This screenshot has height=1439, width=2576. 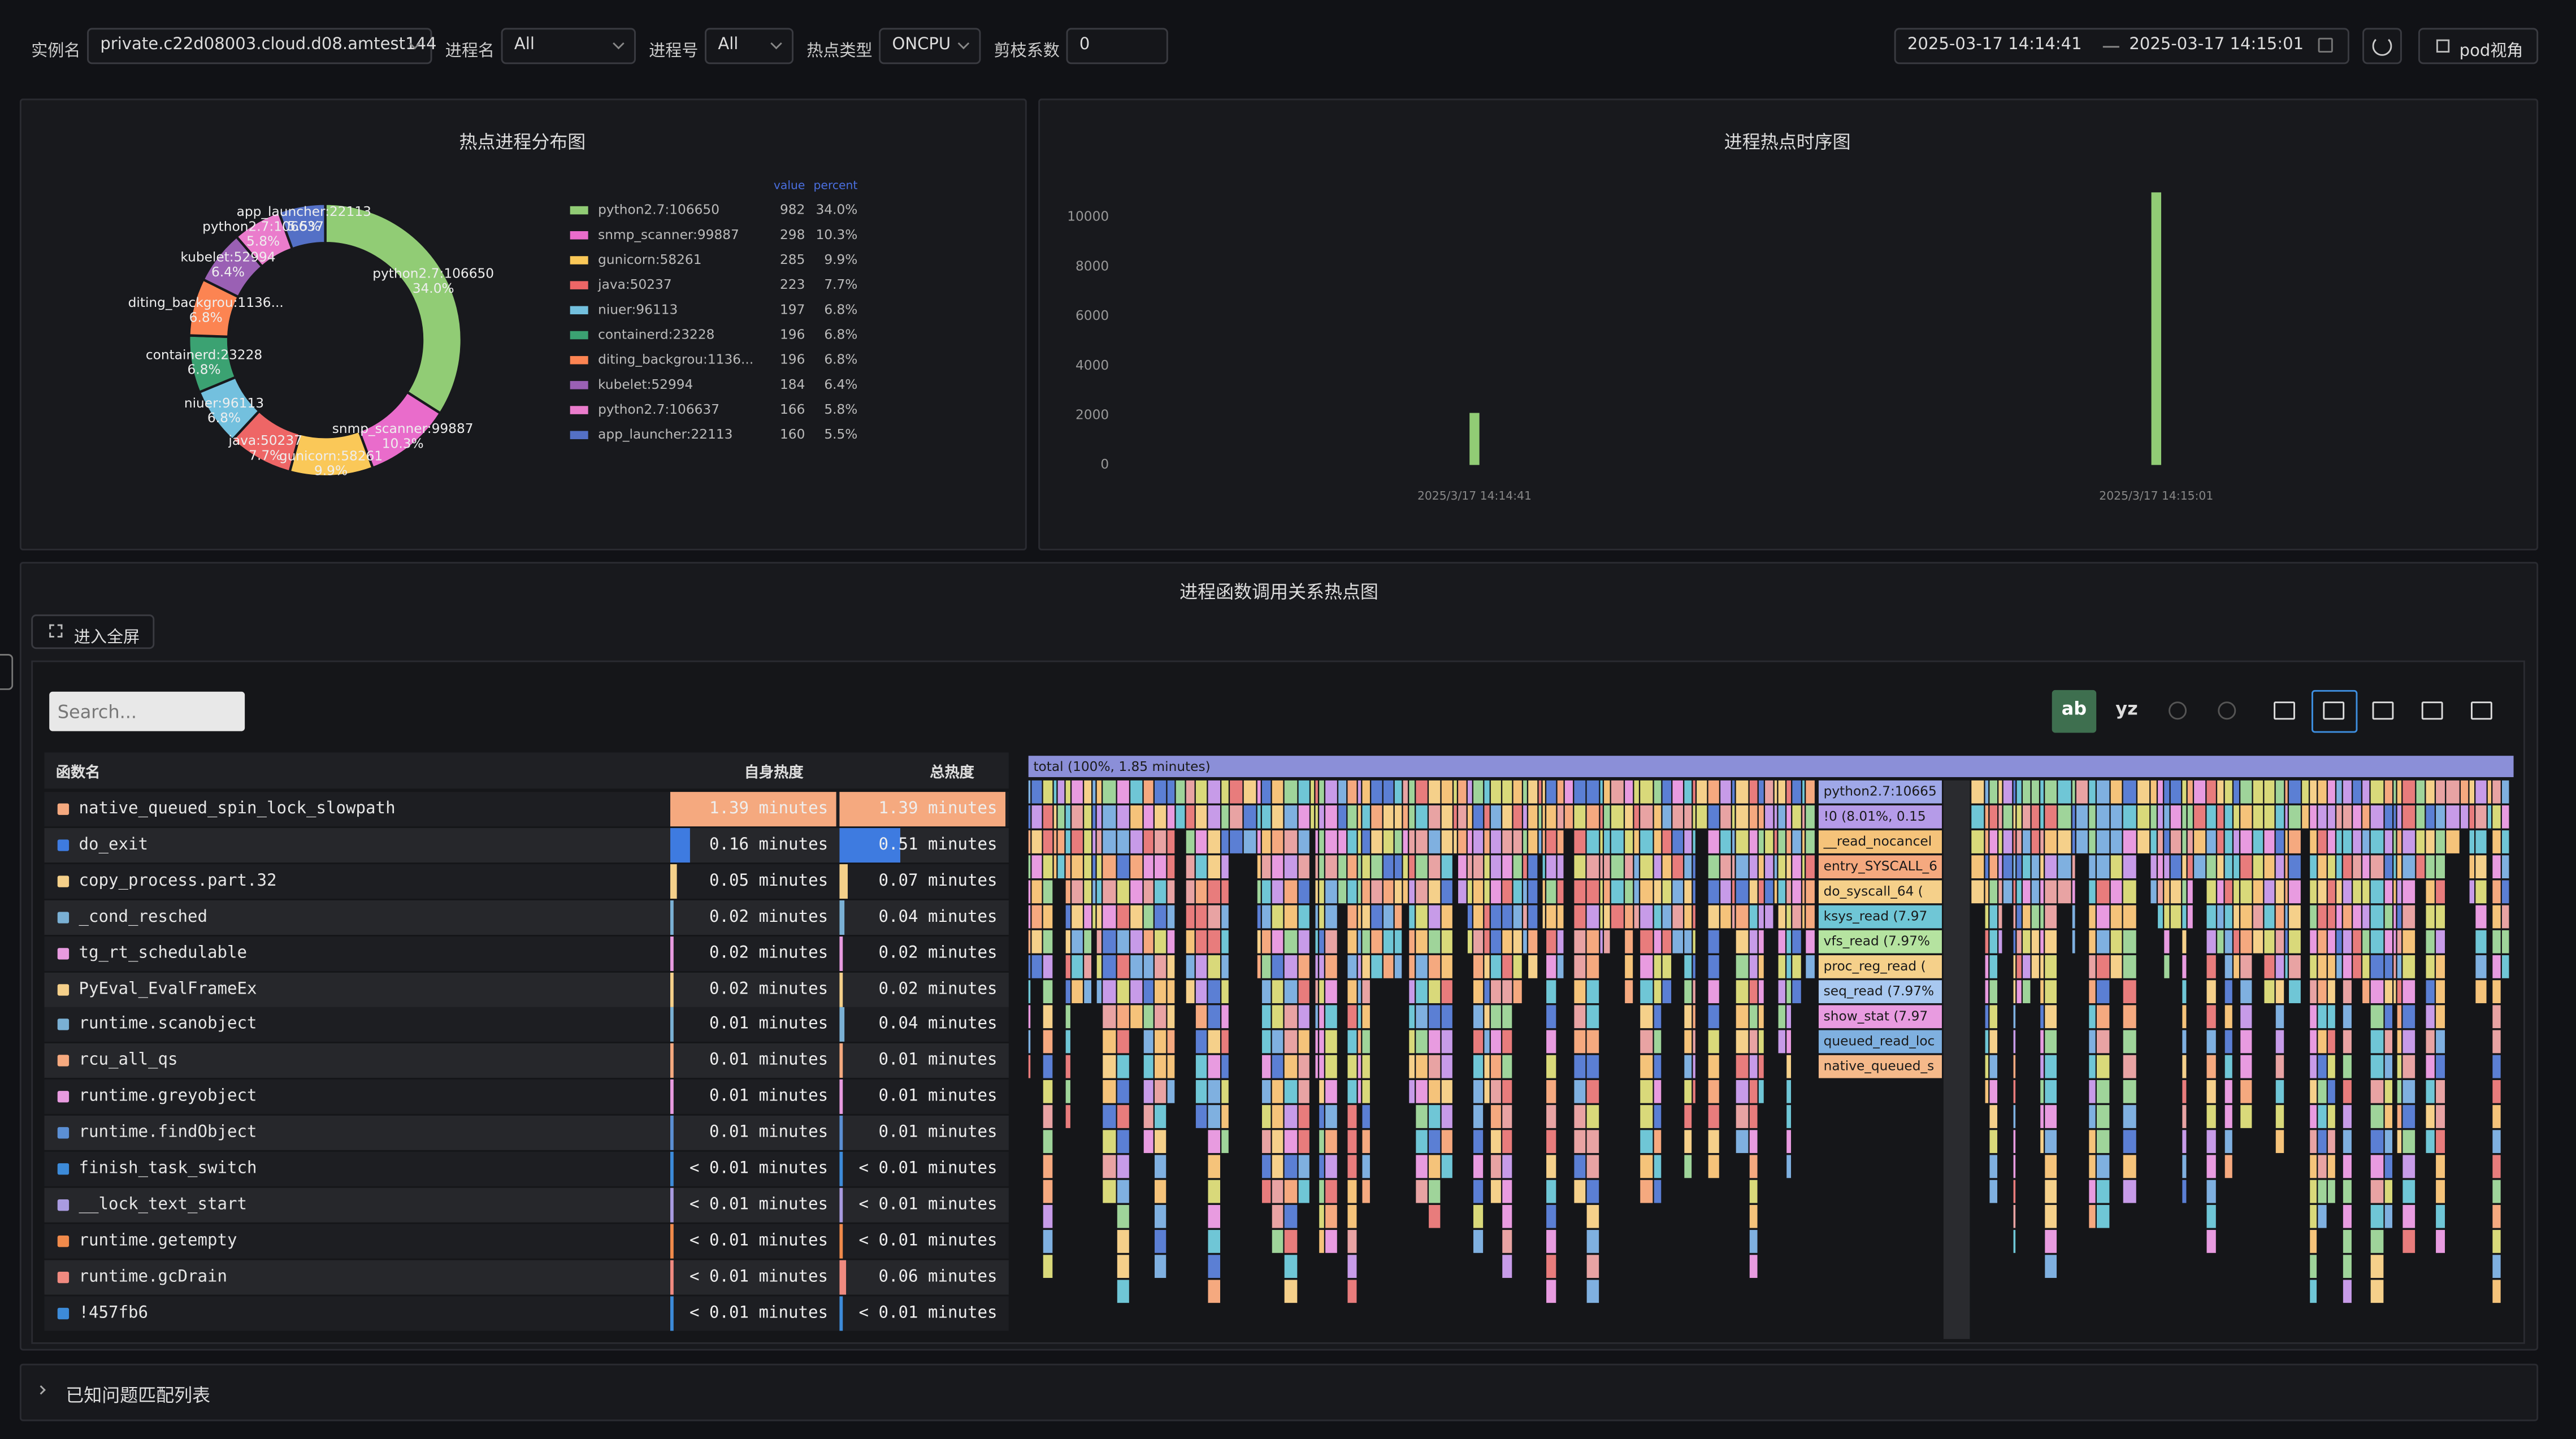 What do you see at coordinates (792, 259) in the screenshot?
I see `legend-value: 285` at bounding box center [792, 259].